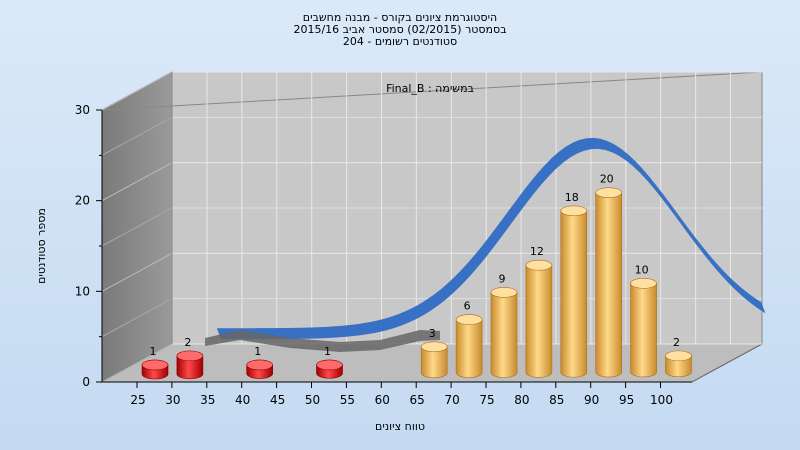 The width and height of the screenshot is (800, 450). I want to click on bar: 6, so click(469, 339).